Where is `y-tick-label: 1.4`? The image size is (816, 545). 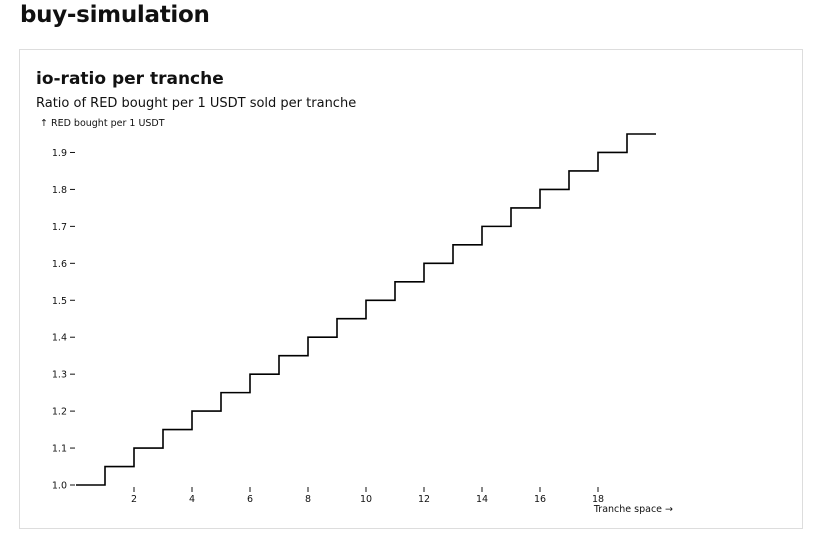 y-tick-label: 1.4 is located at coordinates (59, 338).